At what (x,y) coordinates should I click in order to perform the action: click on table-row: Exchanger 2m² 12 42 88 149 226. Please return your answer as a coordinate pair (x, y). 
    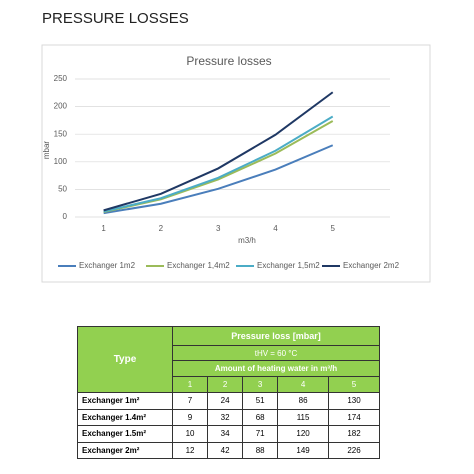
    Looking at the image, I should click on (228, 450).